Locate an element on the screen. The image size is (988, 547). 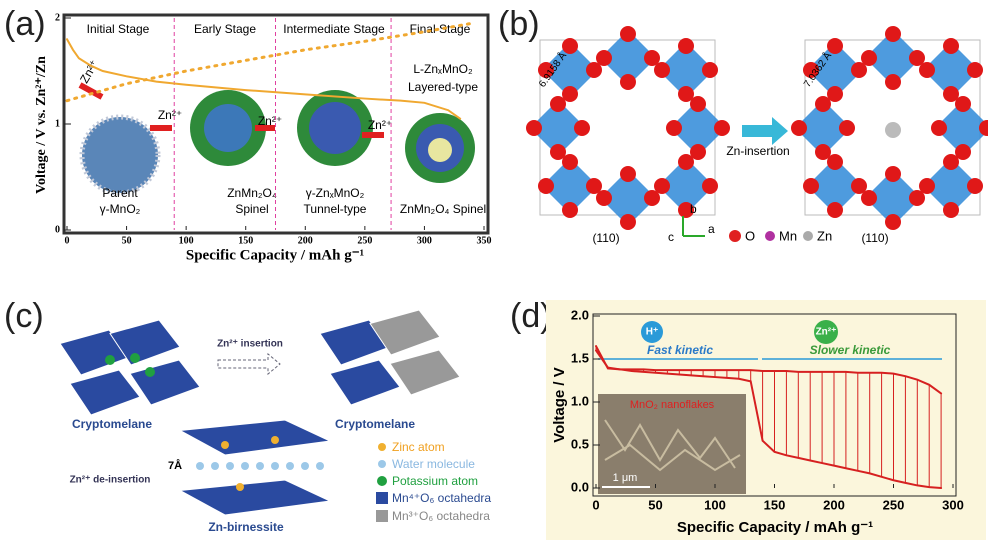
sphere-group is located at coordinates (276, 139).